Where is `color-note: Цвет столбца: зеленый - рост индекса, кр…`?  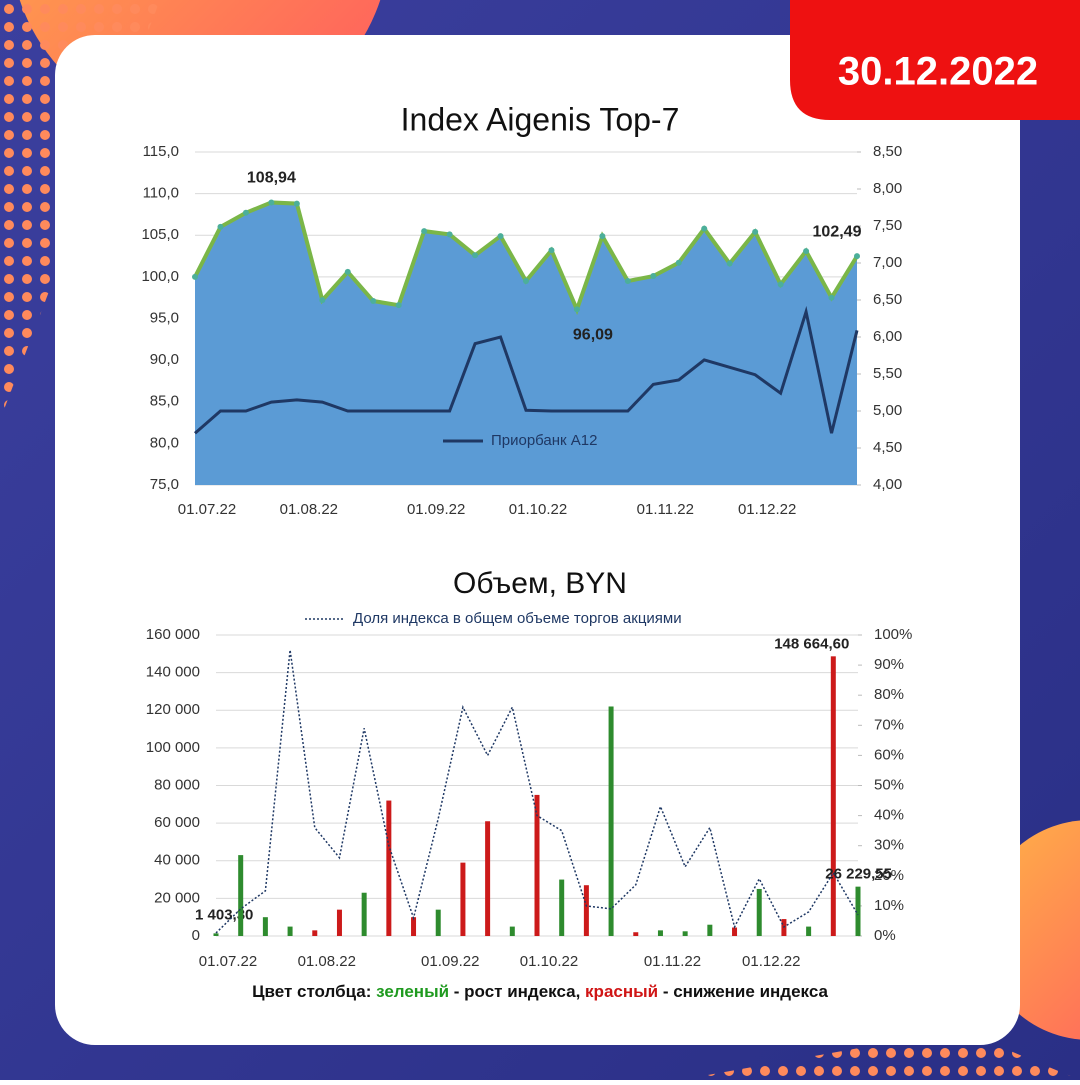 color-note: Цвет столбца: зеленый - рост индекса, кр… is located at coordinates (540, 991).